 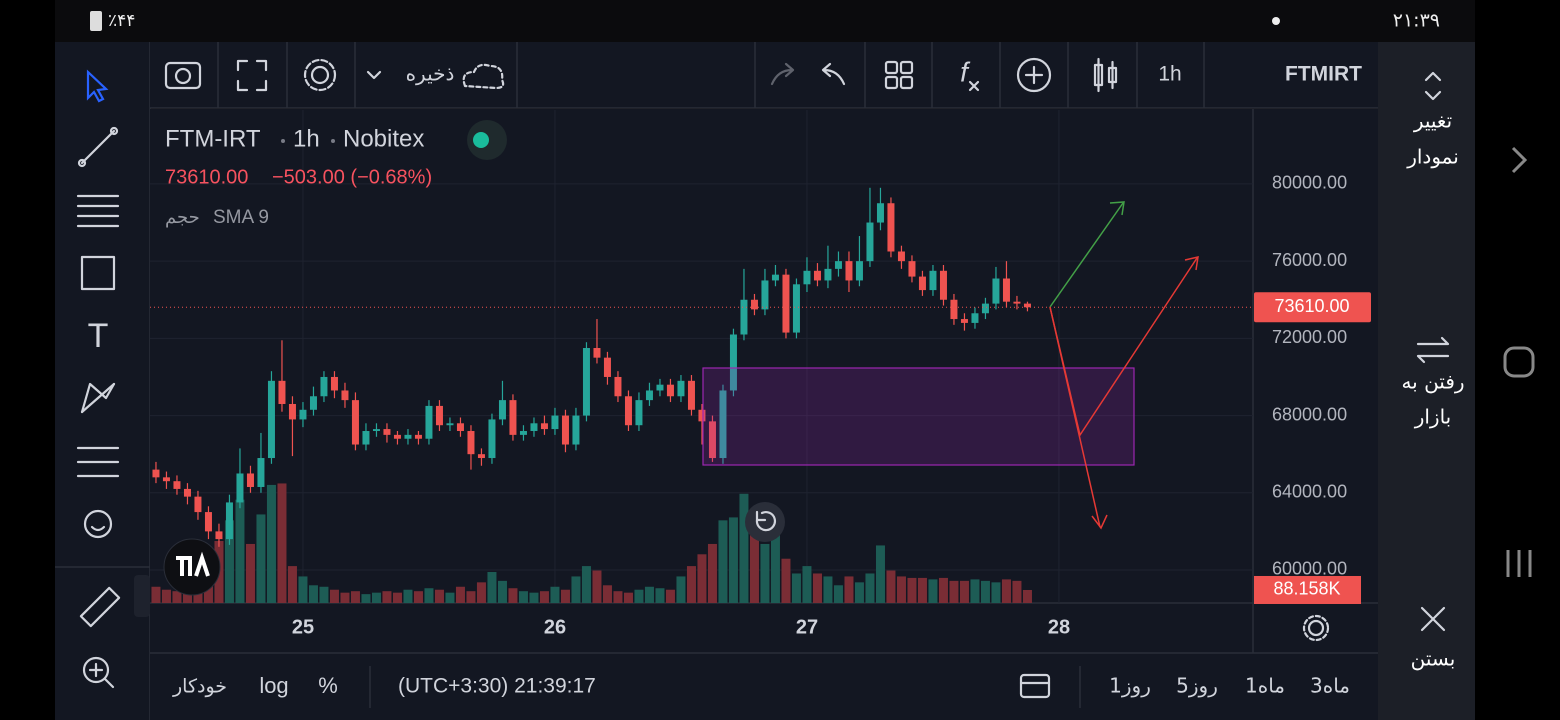 I want to click on x-tick-label: 28, so click(x=1059, y=627).